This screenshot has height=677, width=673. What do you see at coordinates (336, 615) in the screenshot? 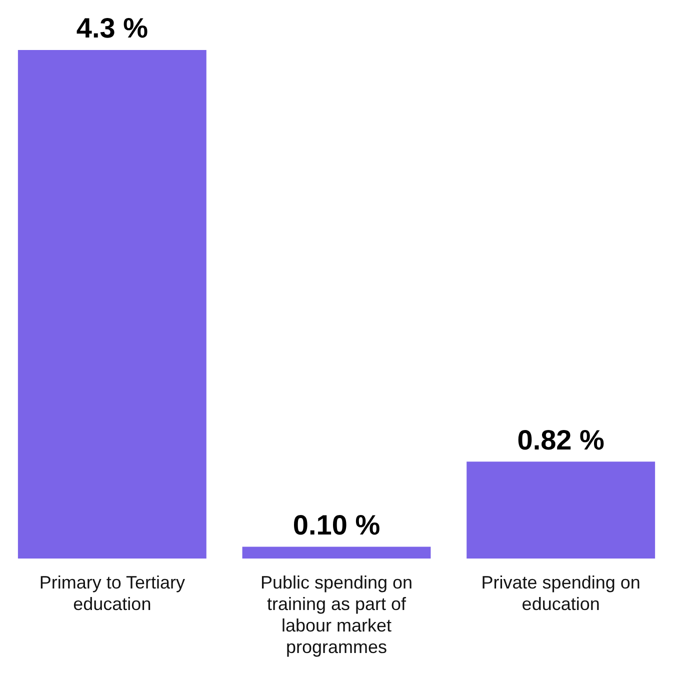
I see `x-tick-label: Public spending on training as part of labour market programmes` at bounding box center [336, 615].